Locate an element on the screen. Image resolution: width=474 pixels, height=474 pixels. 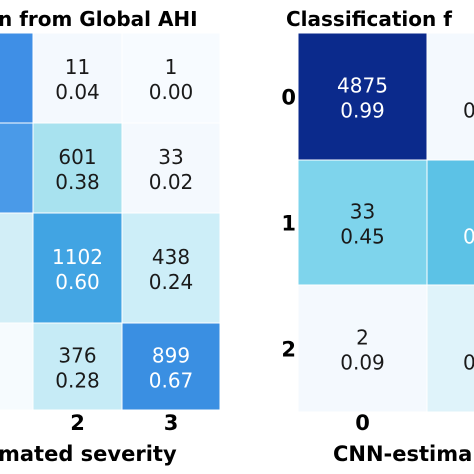
cell-fraction-label: 0.02 is located at coordinates (171, 182).